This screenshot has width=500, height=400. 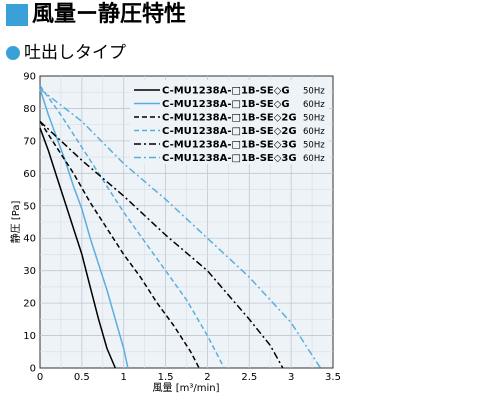 I want to click on y-tick-label: 10, so click(x=29, y=336).